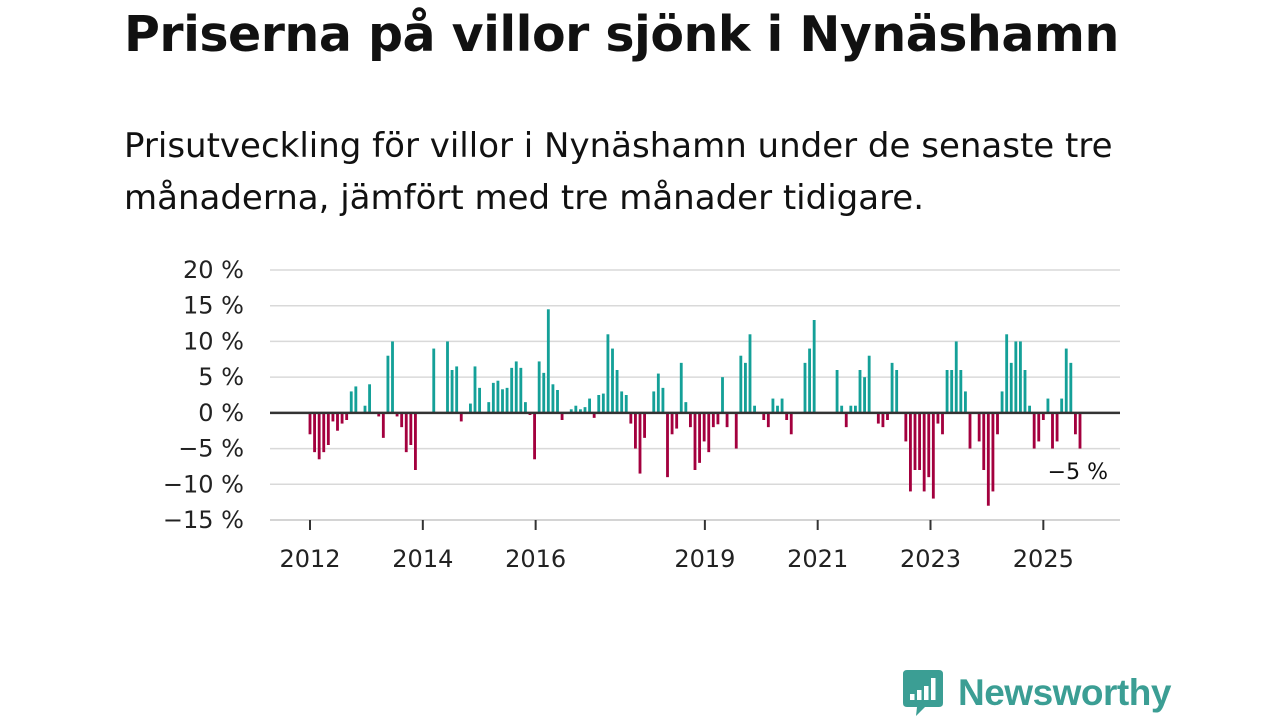 This screenshot has width=1280, height=720. Describe the element at coordinates (695, 466) in the screenshot. I see `axes` at that location.